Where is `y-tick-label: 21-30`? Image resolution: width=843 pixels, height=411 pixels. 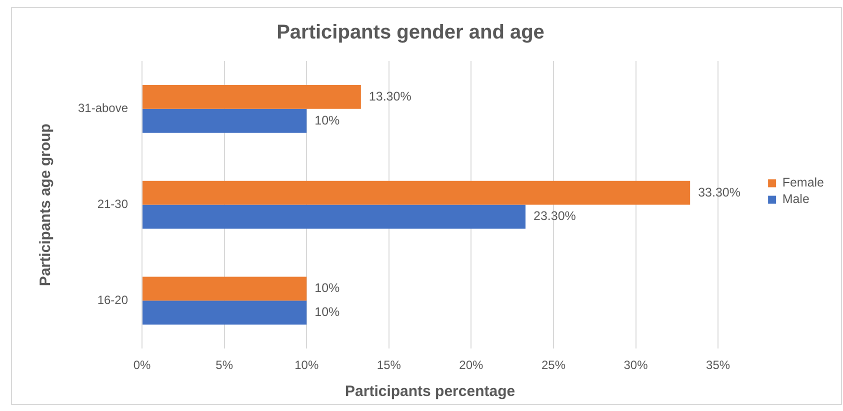 y-tick-label: 21-30 is located at coordinates (112, 204).